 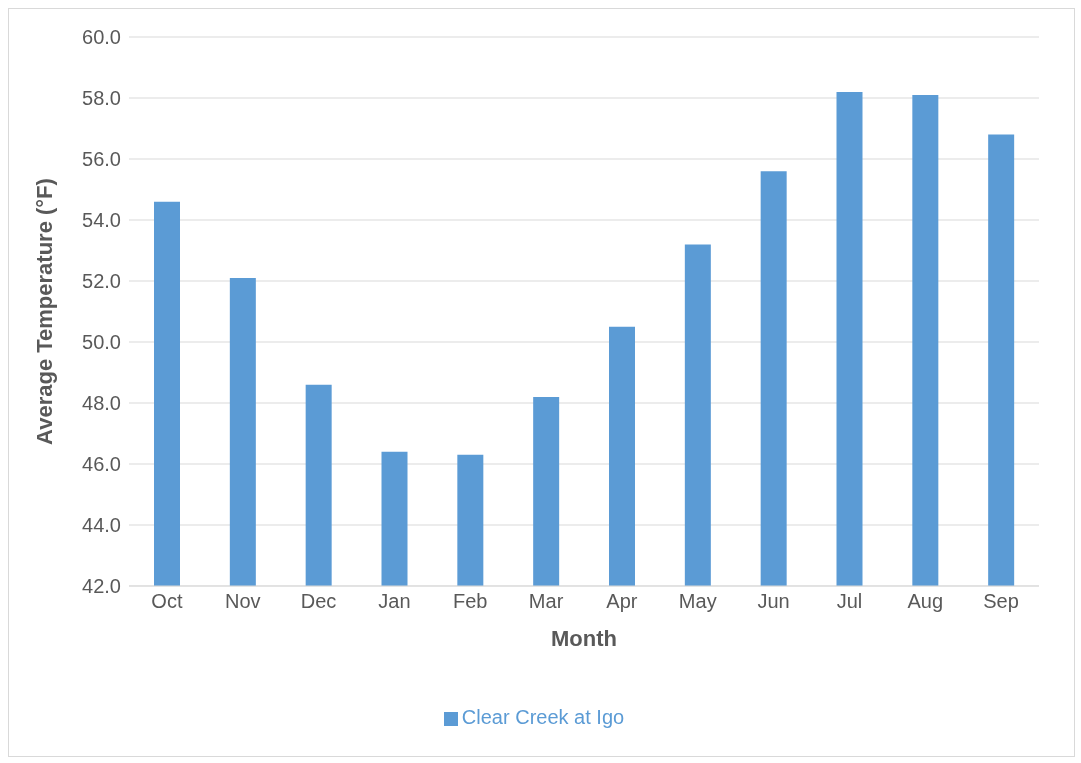 I want to click on x-tick-label: Mar, so click(x=546, y=601).